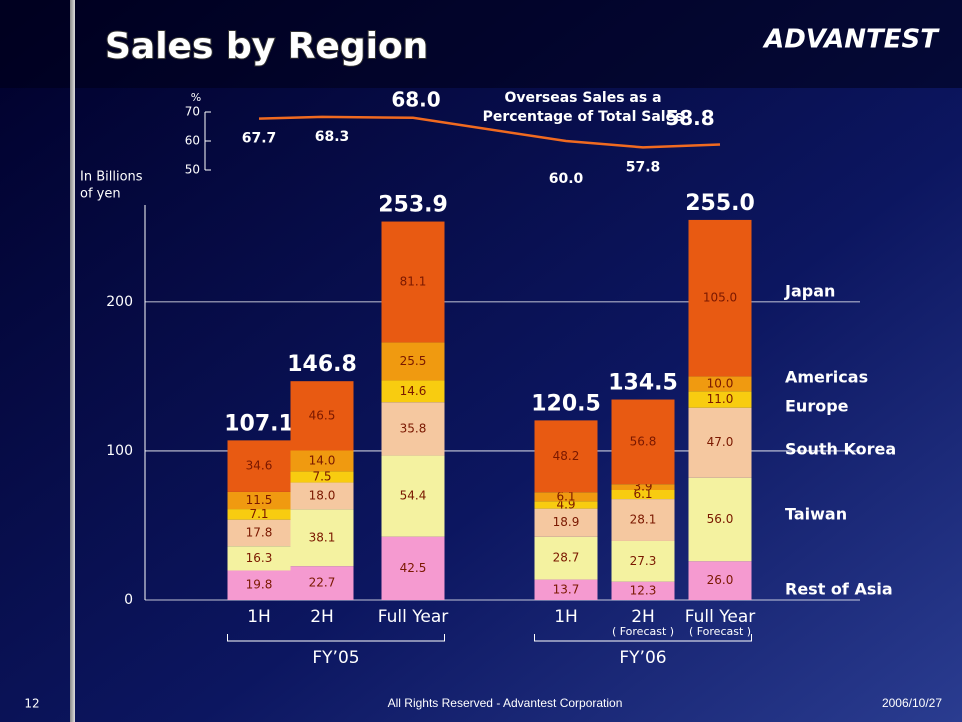 Image resolution: width=962 pixels, height=722 pixels. Describe the element at coordinates (335, 658) in the screenshot. I see `group-label: FY’05` at that location.